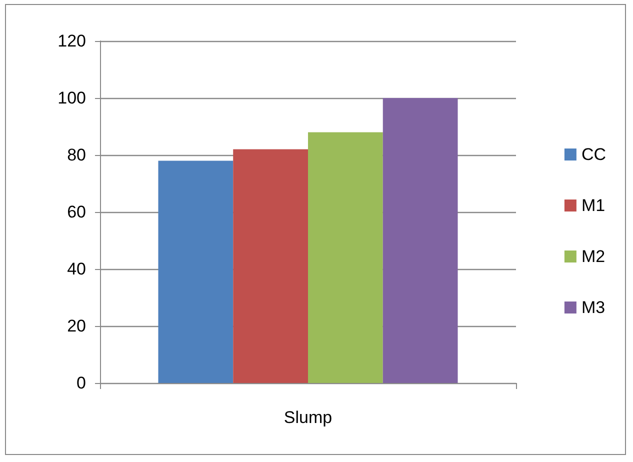  What do you see at coordinates (308, 417) in the screenshot?
I see `x-tick-label: Slump` at bounding box center [308, 417].